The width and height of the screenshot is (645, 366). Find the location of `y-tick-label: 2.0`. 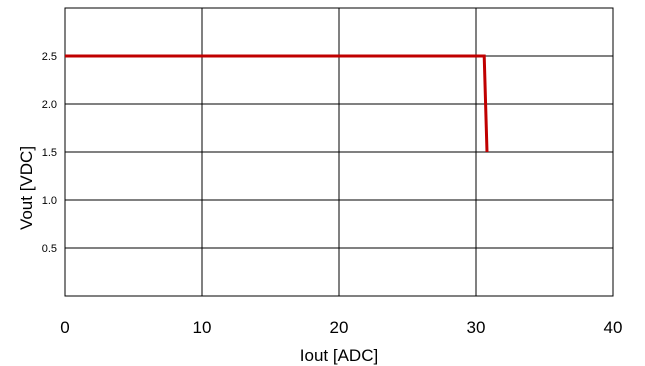

y-tick-label: 2.0 is located at coordinates (49, 105).